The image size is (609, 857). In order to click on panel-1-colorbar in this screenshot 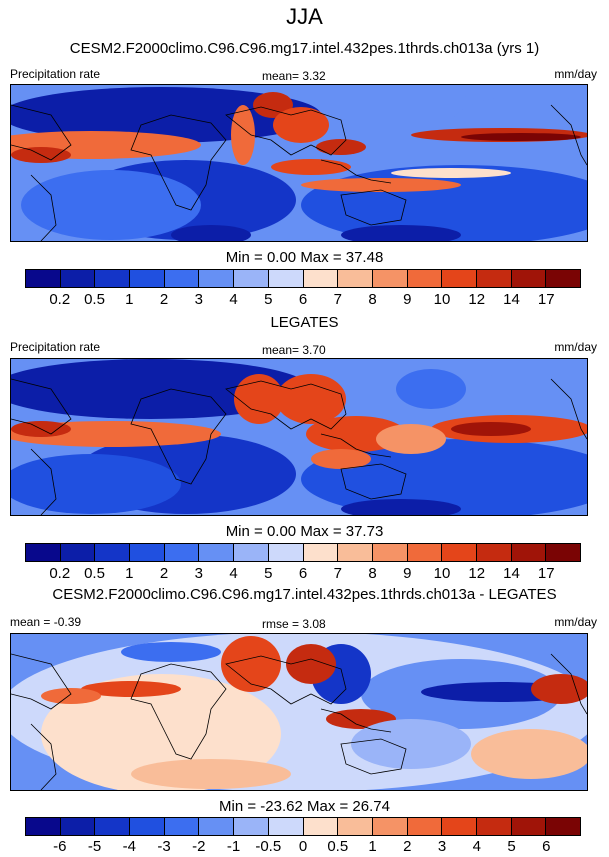, I will do `click(303, 278)`.